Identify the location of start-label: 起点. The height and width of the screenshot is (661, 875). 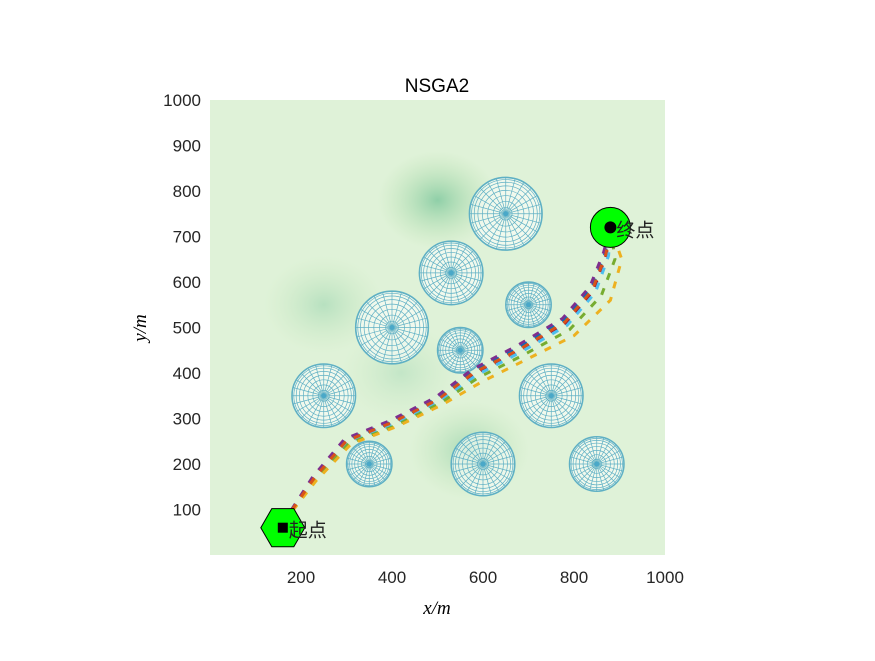
(308, 531).